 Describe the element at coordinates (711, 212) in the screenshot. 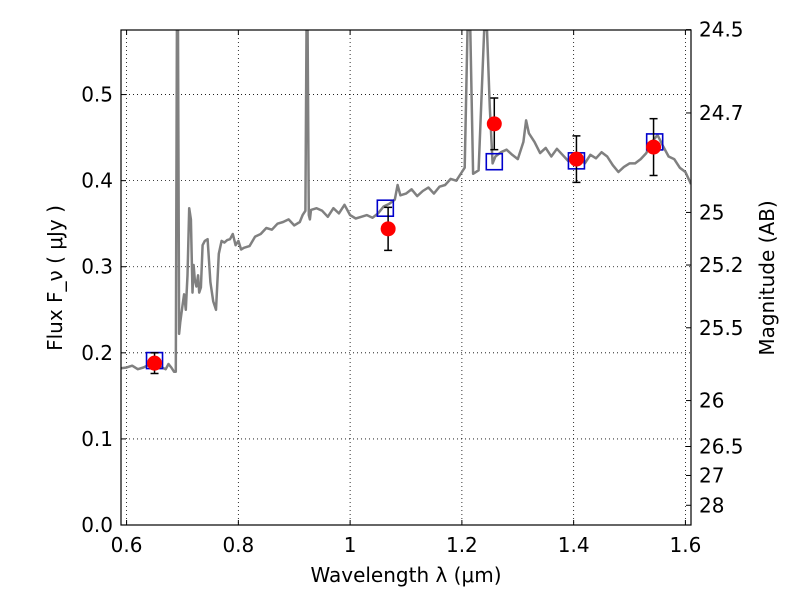

I see `y2-tick-label: 25` at that location.